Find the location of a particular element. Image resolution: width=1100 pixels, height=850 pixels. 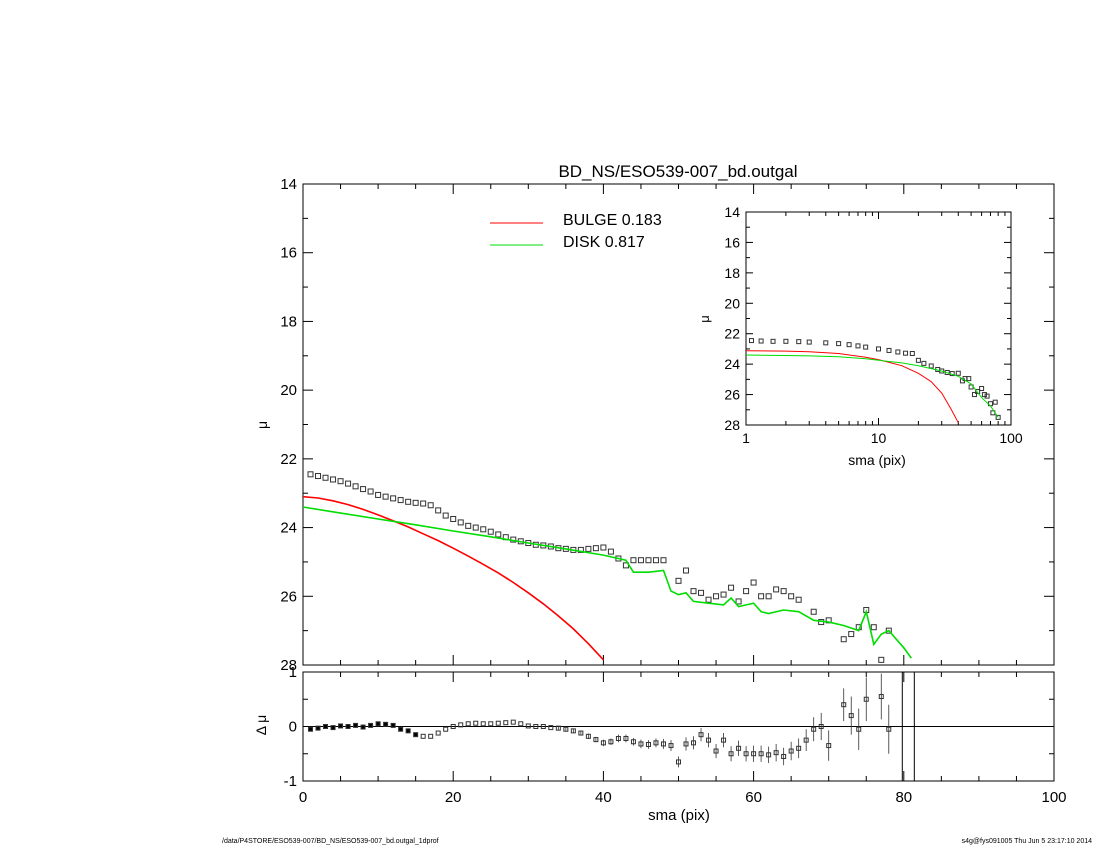

inset-x-axis-label: sma (pix) is located at coordinates (877, 460).